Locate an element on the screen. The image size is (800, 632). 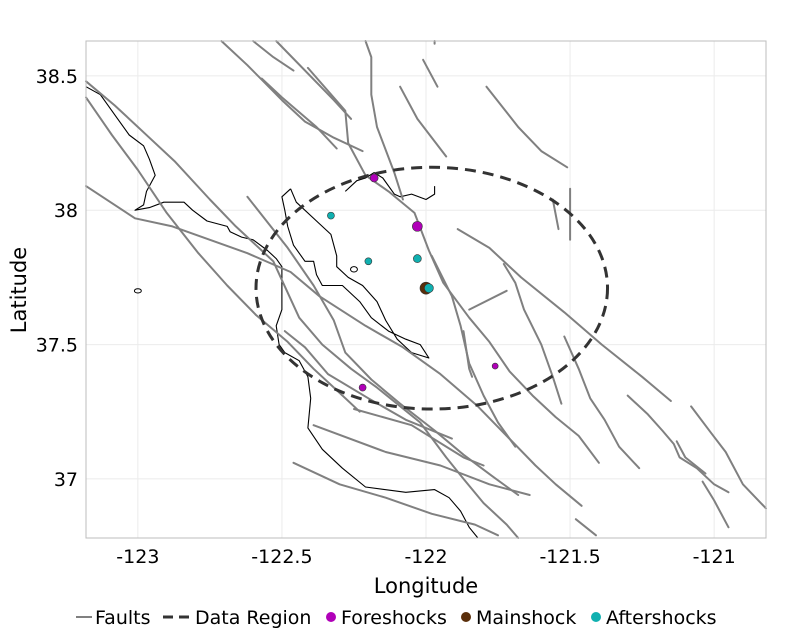
legend-aftershocks-label: Aftershocks is located at coordinates (661, 618).